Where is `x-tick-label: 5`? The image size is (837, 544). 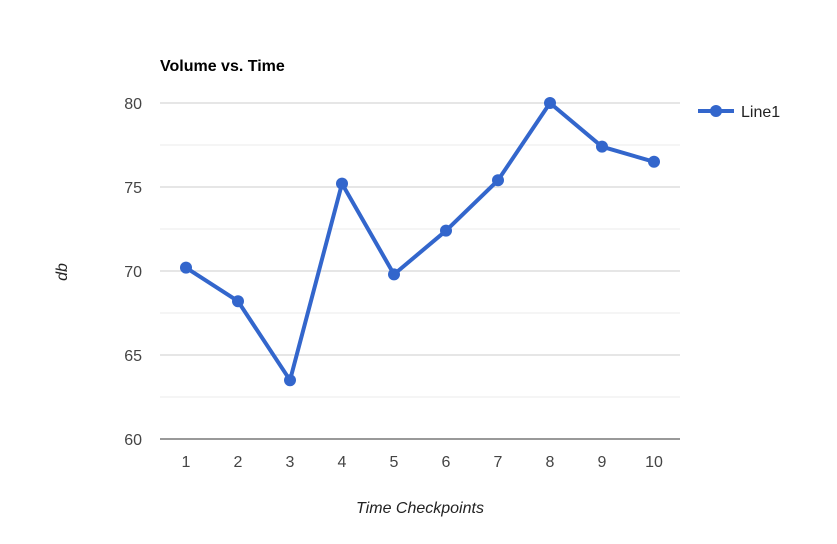
x-tick-label: 5 is located at coordinates (394, 462).